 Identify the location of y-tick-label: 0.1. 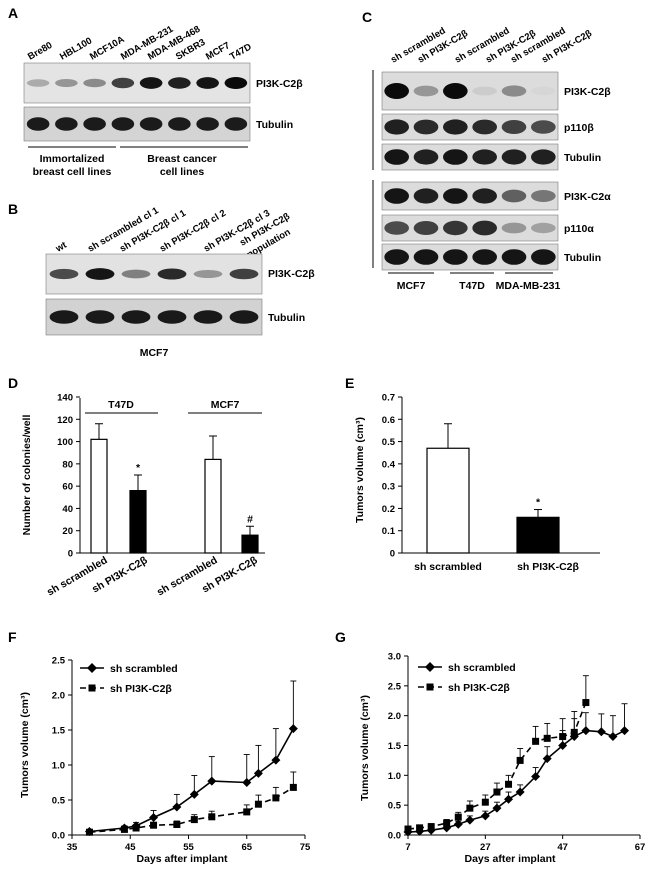
(389, 531).